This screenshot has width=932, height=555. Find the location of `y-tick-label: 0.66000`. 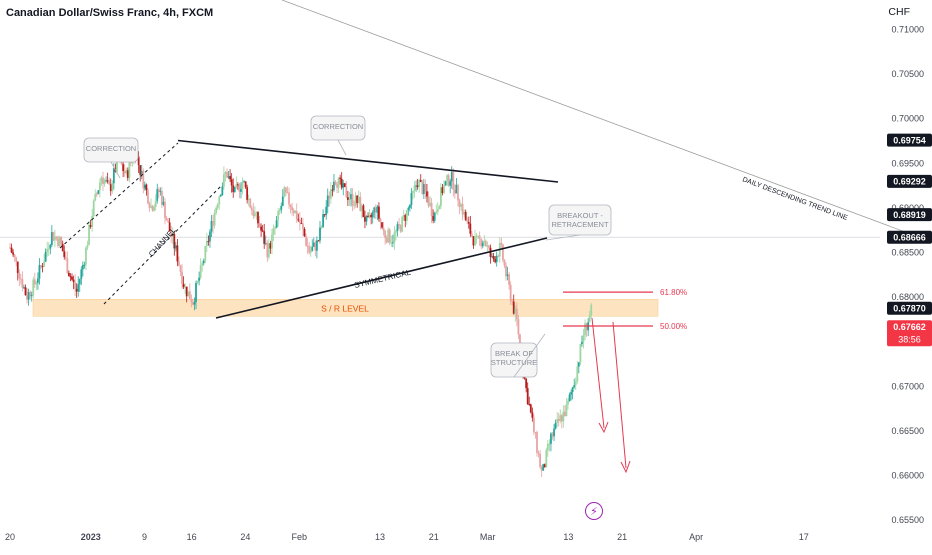

y-tick-label: 0.66000 is located at coordinates (907, 476).